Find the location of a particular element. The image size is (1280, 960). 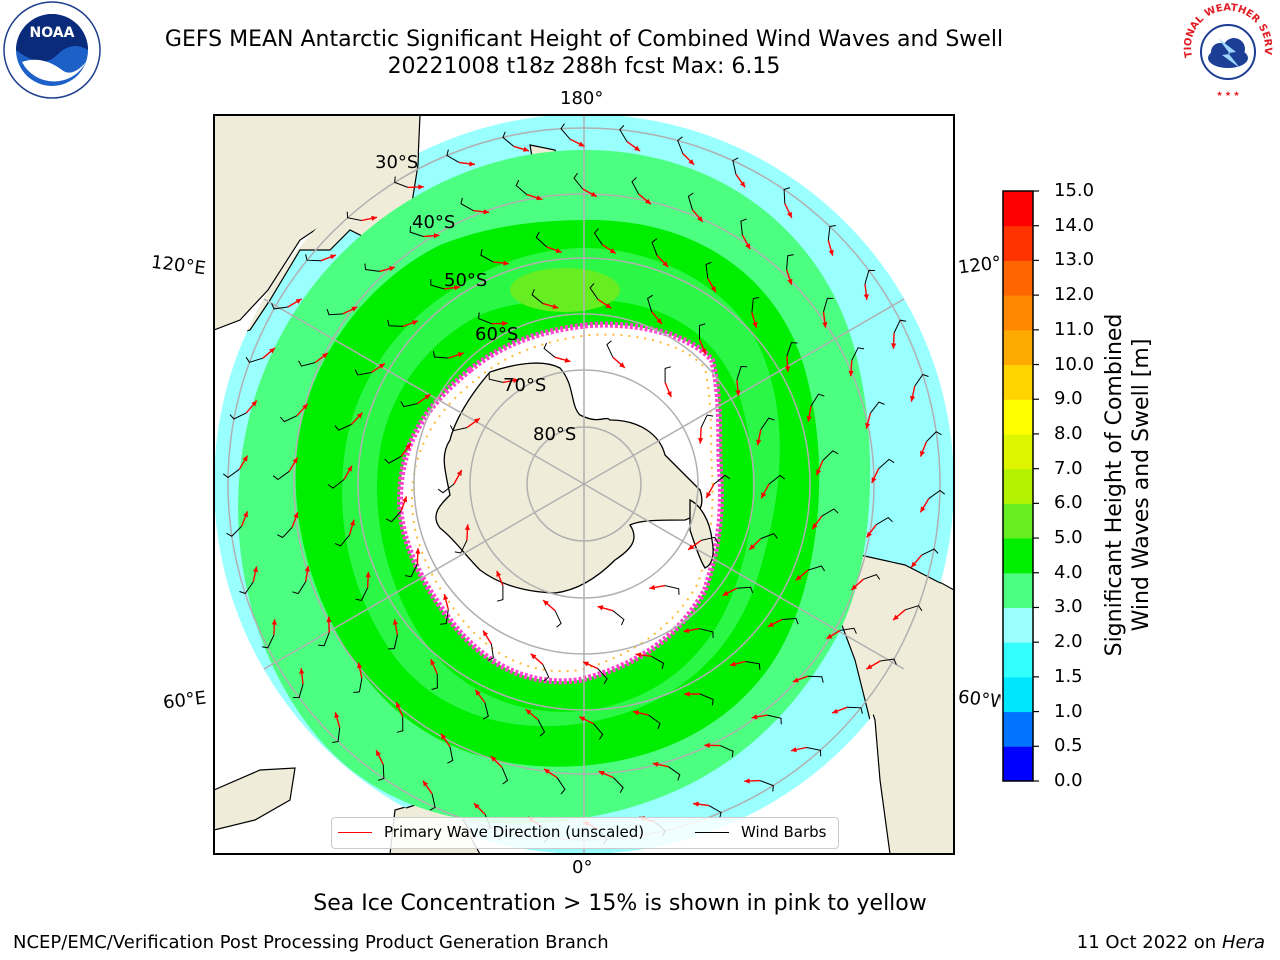

colorbar-tick-label: 1.0 is located at coordinates (1068, 711).